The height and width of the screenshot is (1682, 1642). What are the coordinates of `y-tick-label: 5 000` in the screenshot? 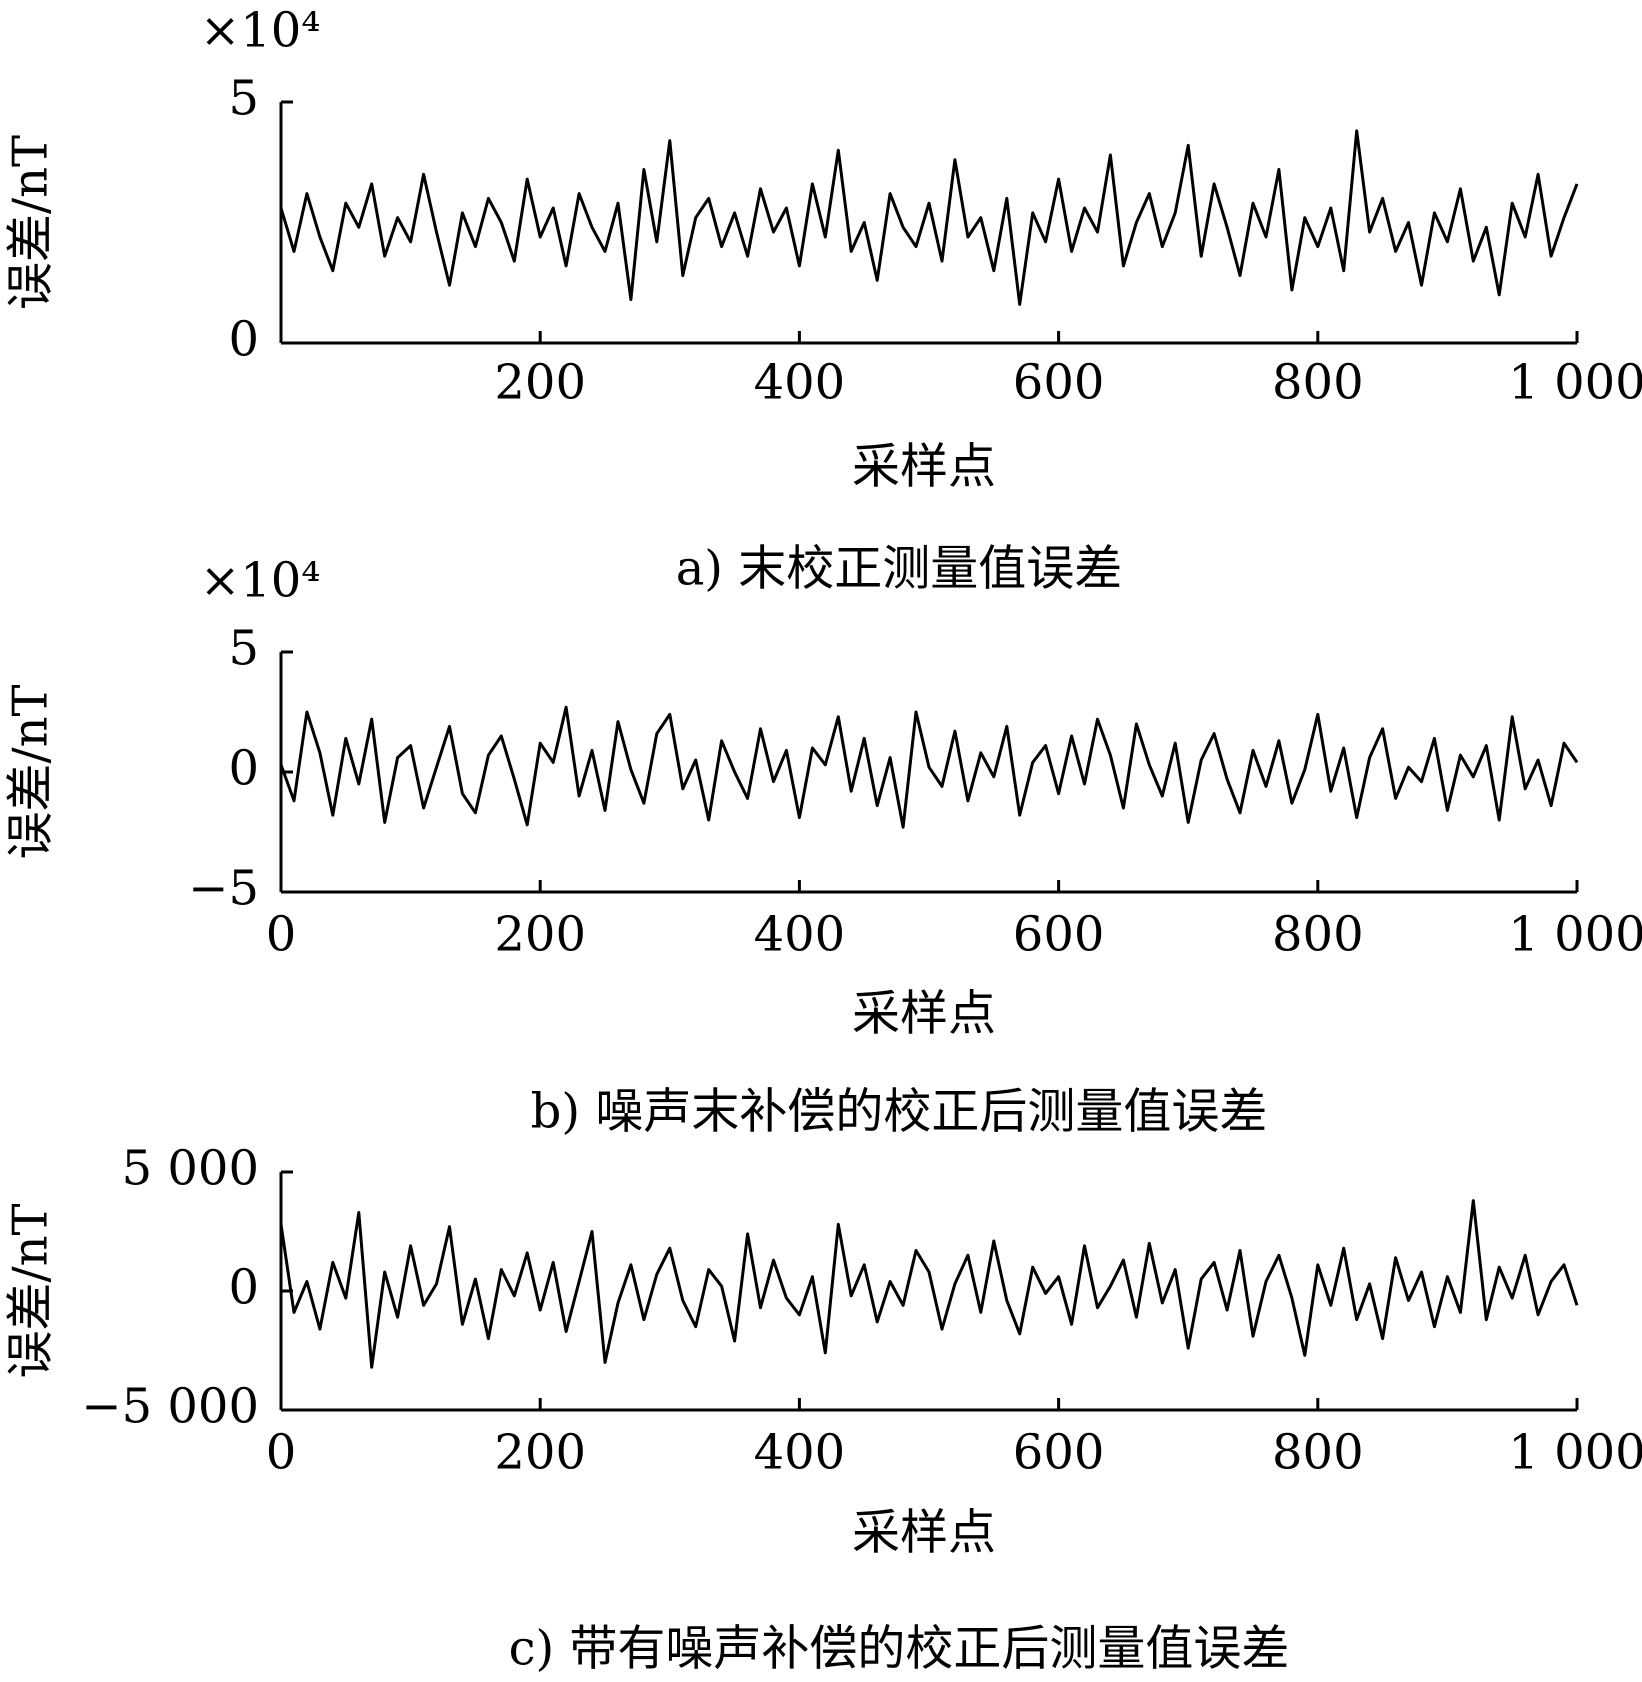 It's located at (190, 1169).